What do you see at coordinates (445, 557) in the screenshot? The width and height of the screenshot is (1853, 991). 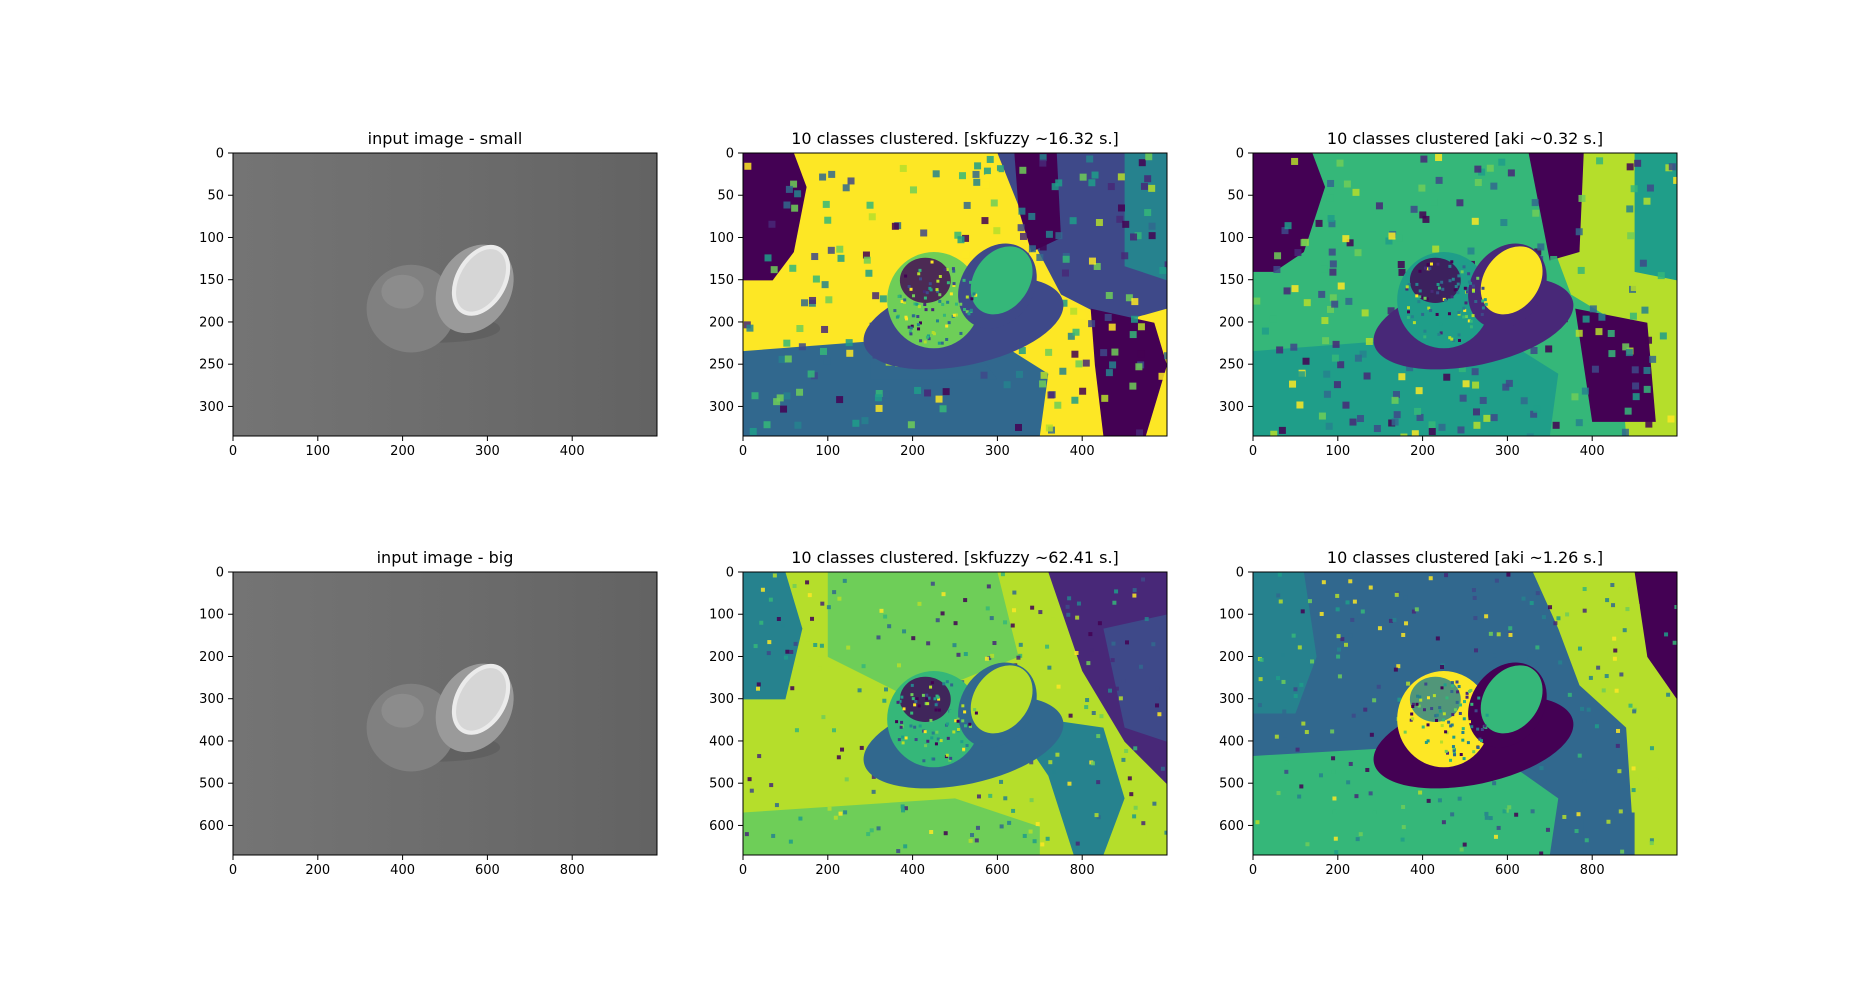 I see `subplot-title: input image - big` at bounding box center [445, 557].